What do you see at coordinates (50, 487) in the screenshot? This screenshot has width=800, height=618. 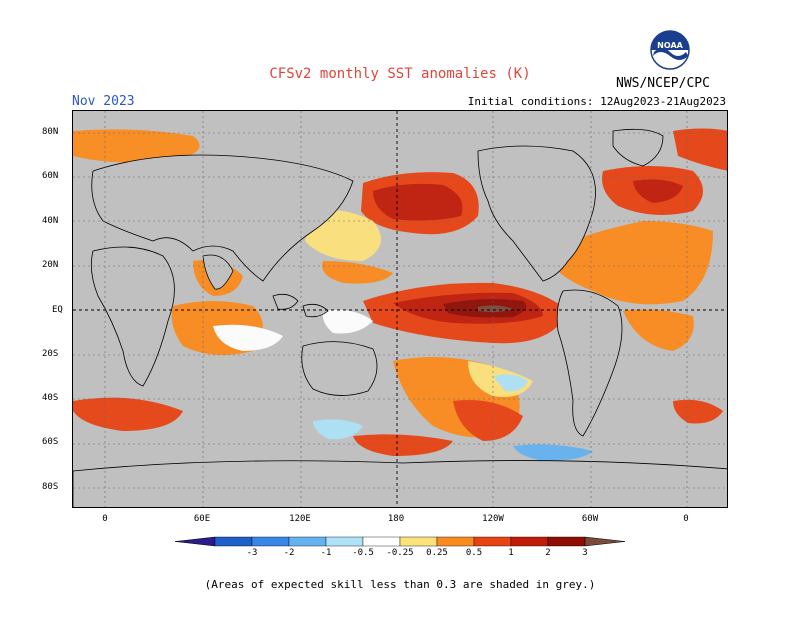 I see `lat-label: 80S` at bounding box center [50, 487].